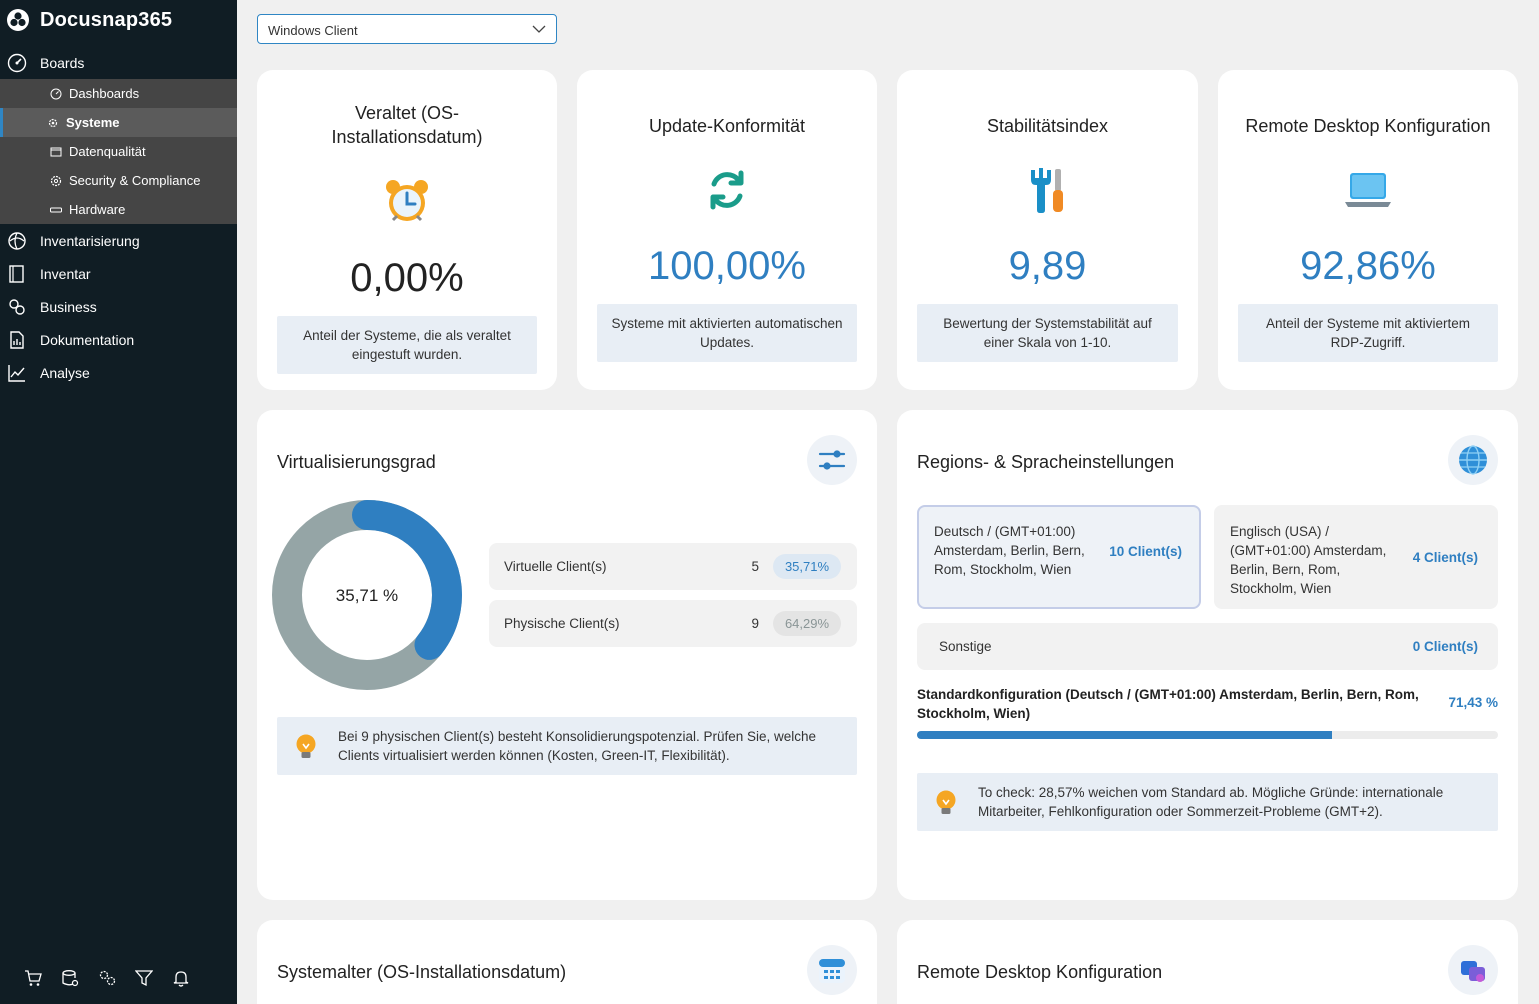 The height and width of the screenshot is (1004, 1539). I want to click on kpi-value: 0,00%, so click(407, 278).